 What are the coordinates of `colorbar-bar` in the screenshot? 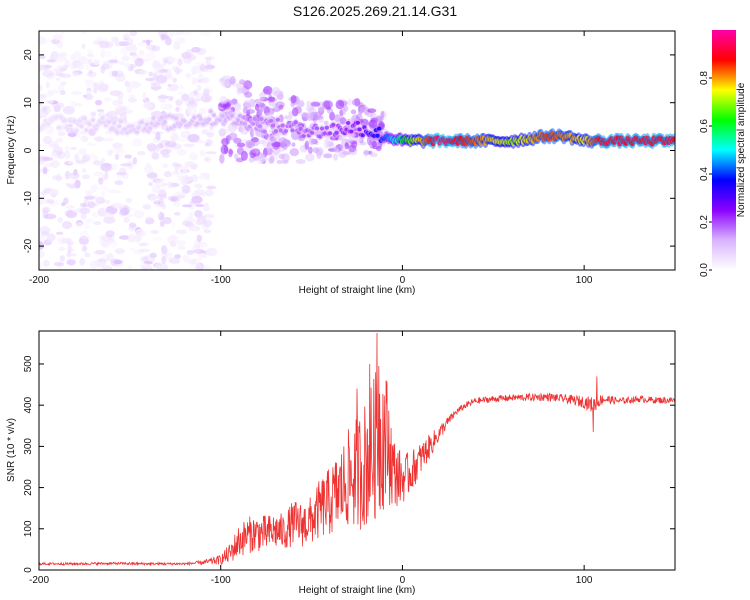 It's located at (724, 150).